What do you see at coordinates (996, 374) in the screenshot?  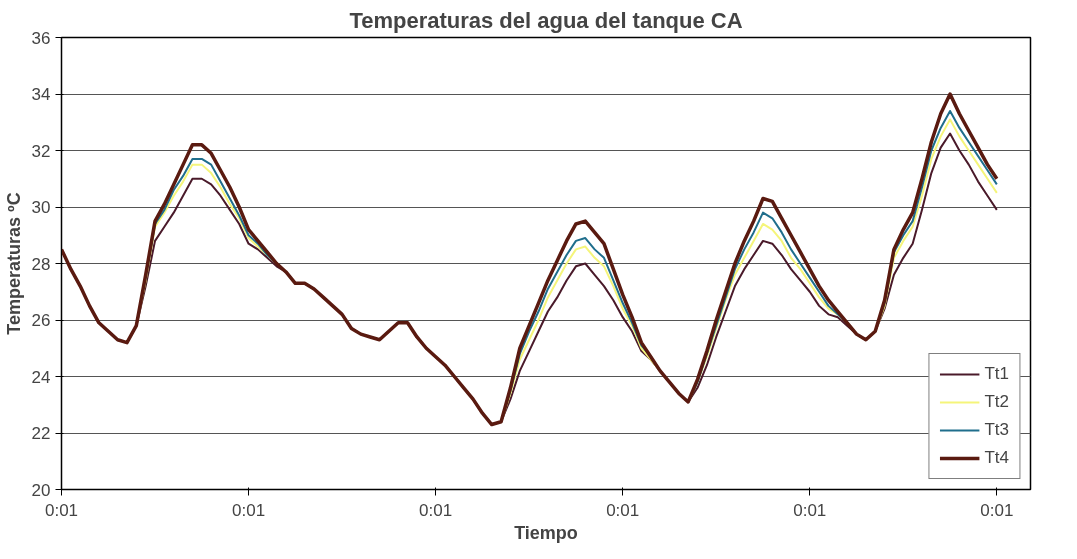 I see `legend-label: Tt1` at bounding box center [996, 374].